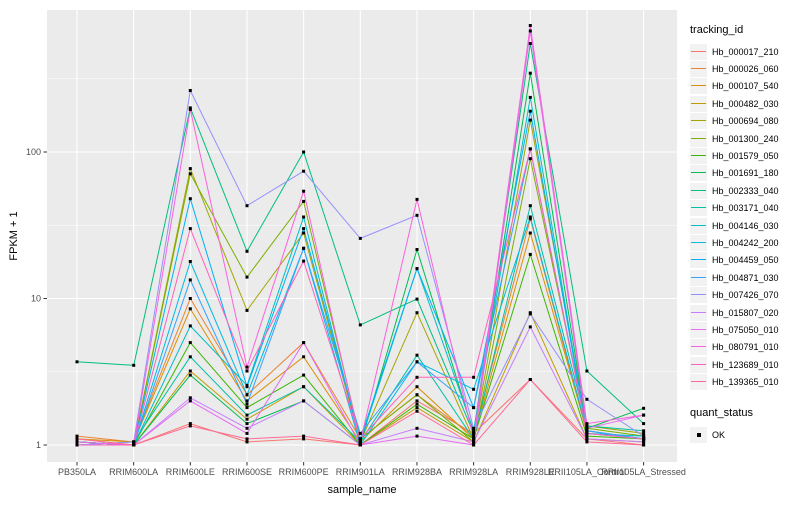 The image size is (800, 505). What do you see at coordinates (744, 121) in the screenshot?
I see `legend-entry-Hb_000694_080: Hb_000694_080` at bounding box center [744, 121].